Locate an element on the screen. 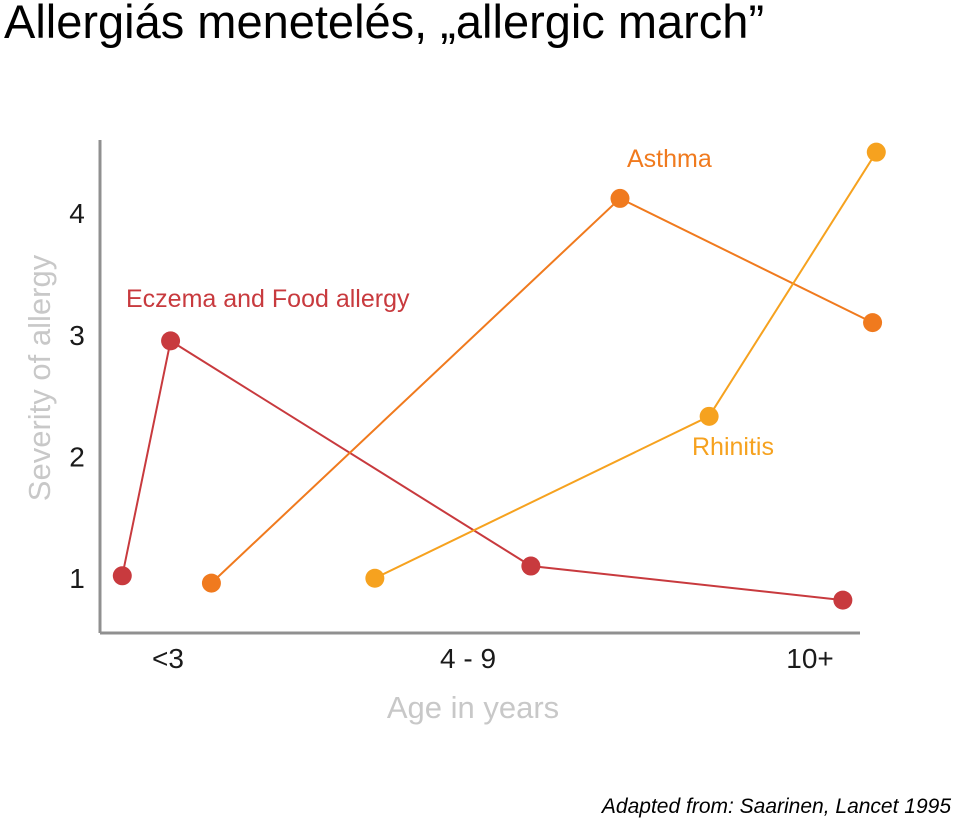 The width and height of the screenshot is (959, 821). x-axis-title: Age in years is located at coordinates (473, 707).